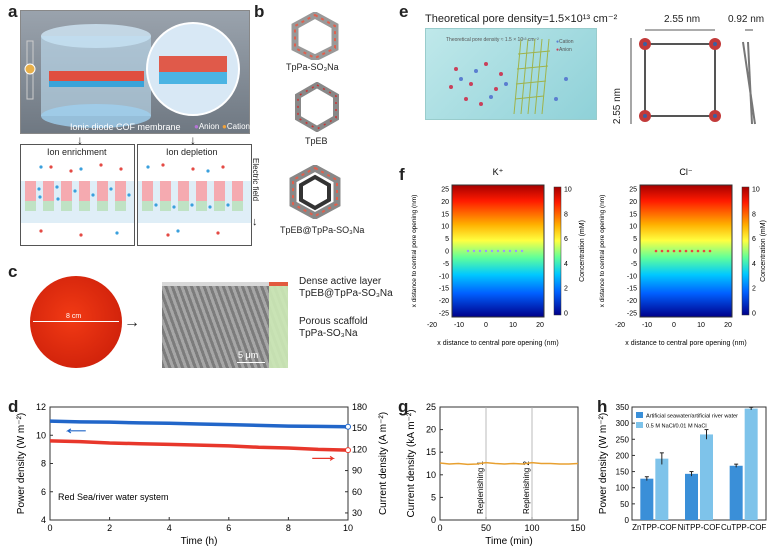  What do you see at coordinates (77, 152) in the screenshot?
I see `ion-enrichment-label: Ion enrichment` at bounding box center [77, 152].